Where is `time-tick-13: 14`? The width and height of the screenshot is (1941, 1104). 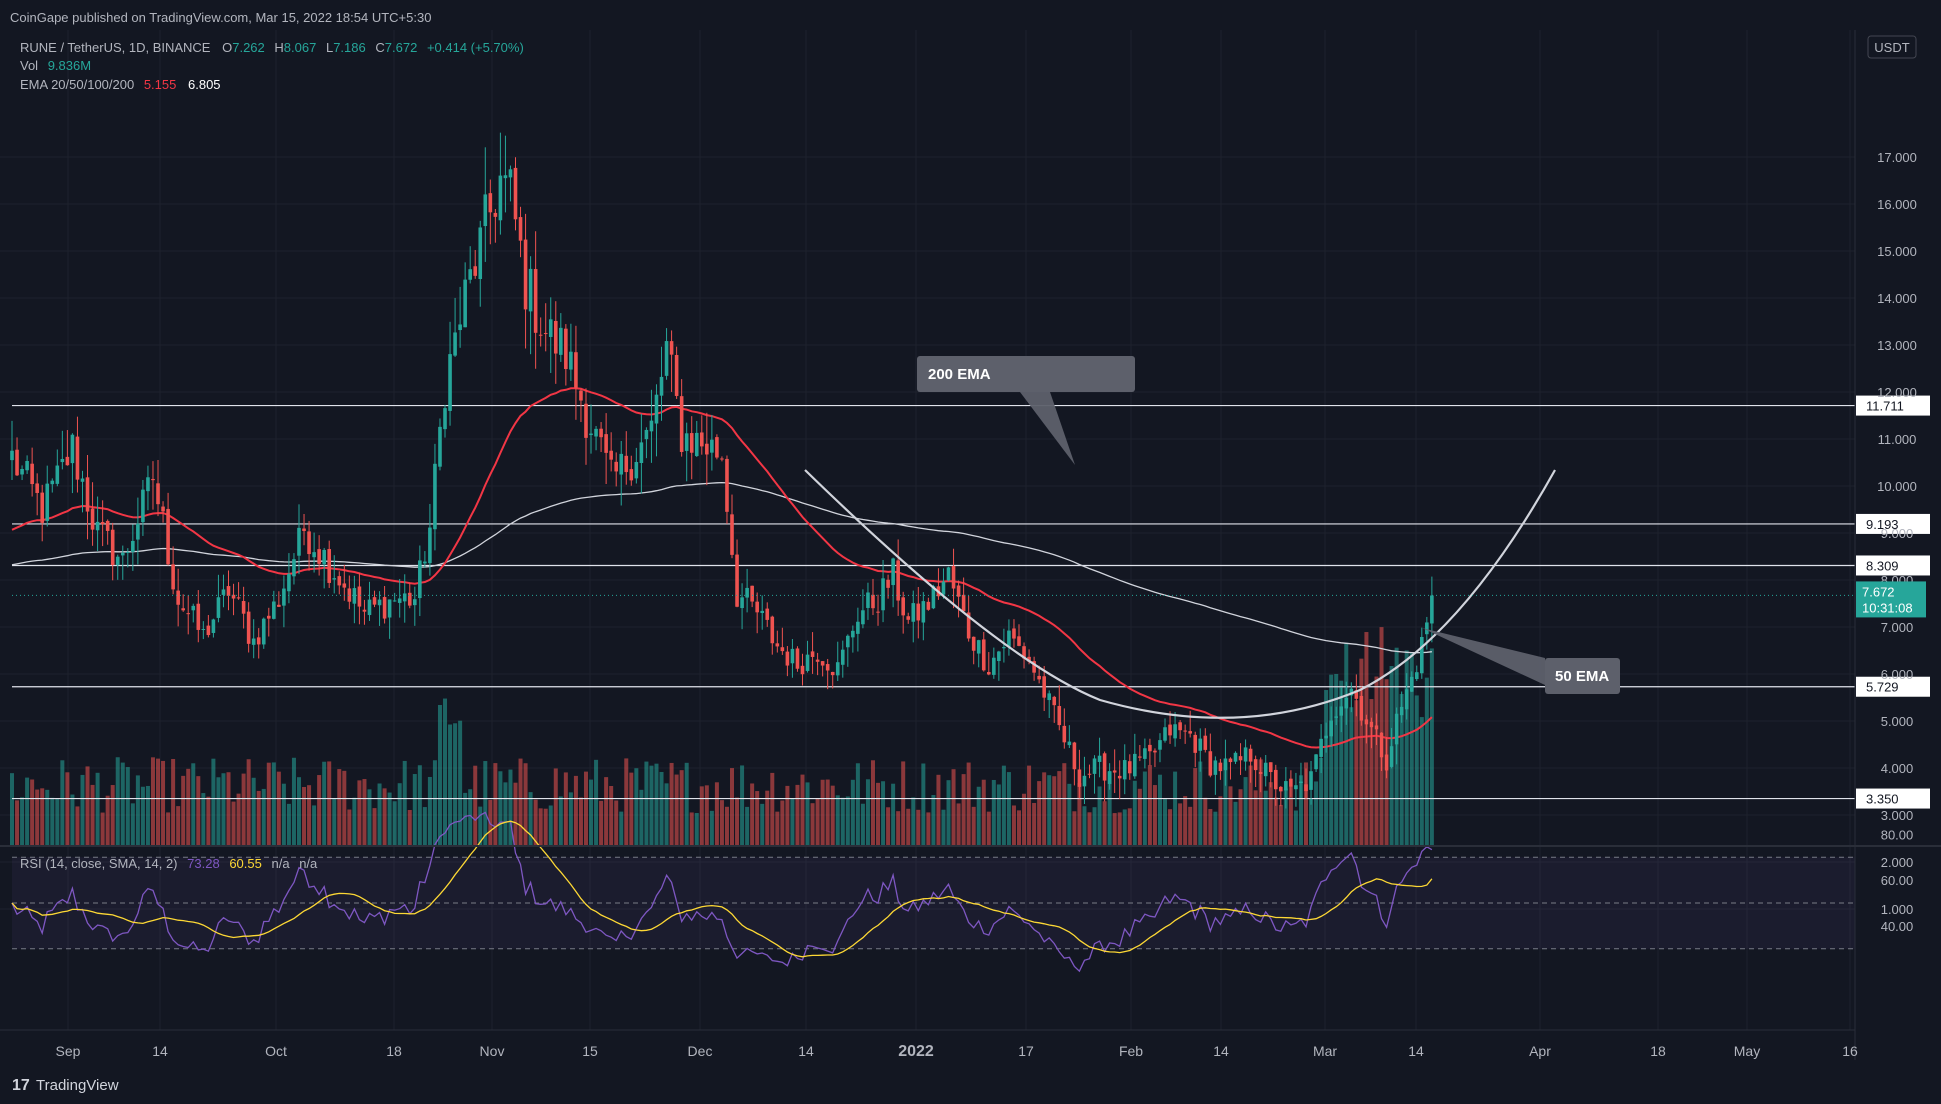 time-tick-13: 14 is located at coordinates (1416, 1051).